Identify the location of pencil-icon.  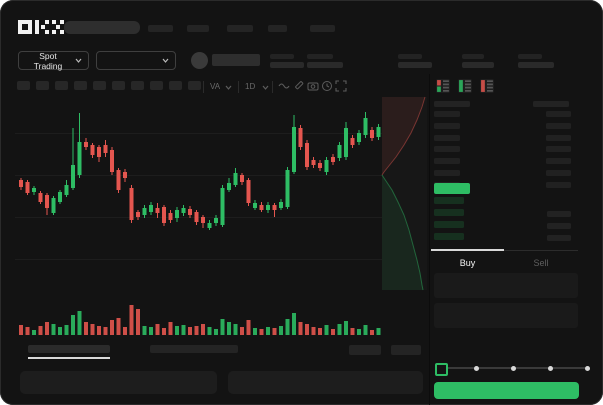
(299, 88).